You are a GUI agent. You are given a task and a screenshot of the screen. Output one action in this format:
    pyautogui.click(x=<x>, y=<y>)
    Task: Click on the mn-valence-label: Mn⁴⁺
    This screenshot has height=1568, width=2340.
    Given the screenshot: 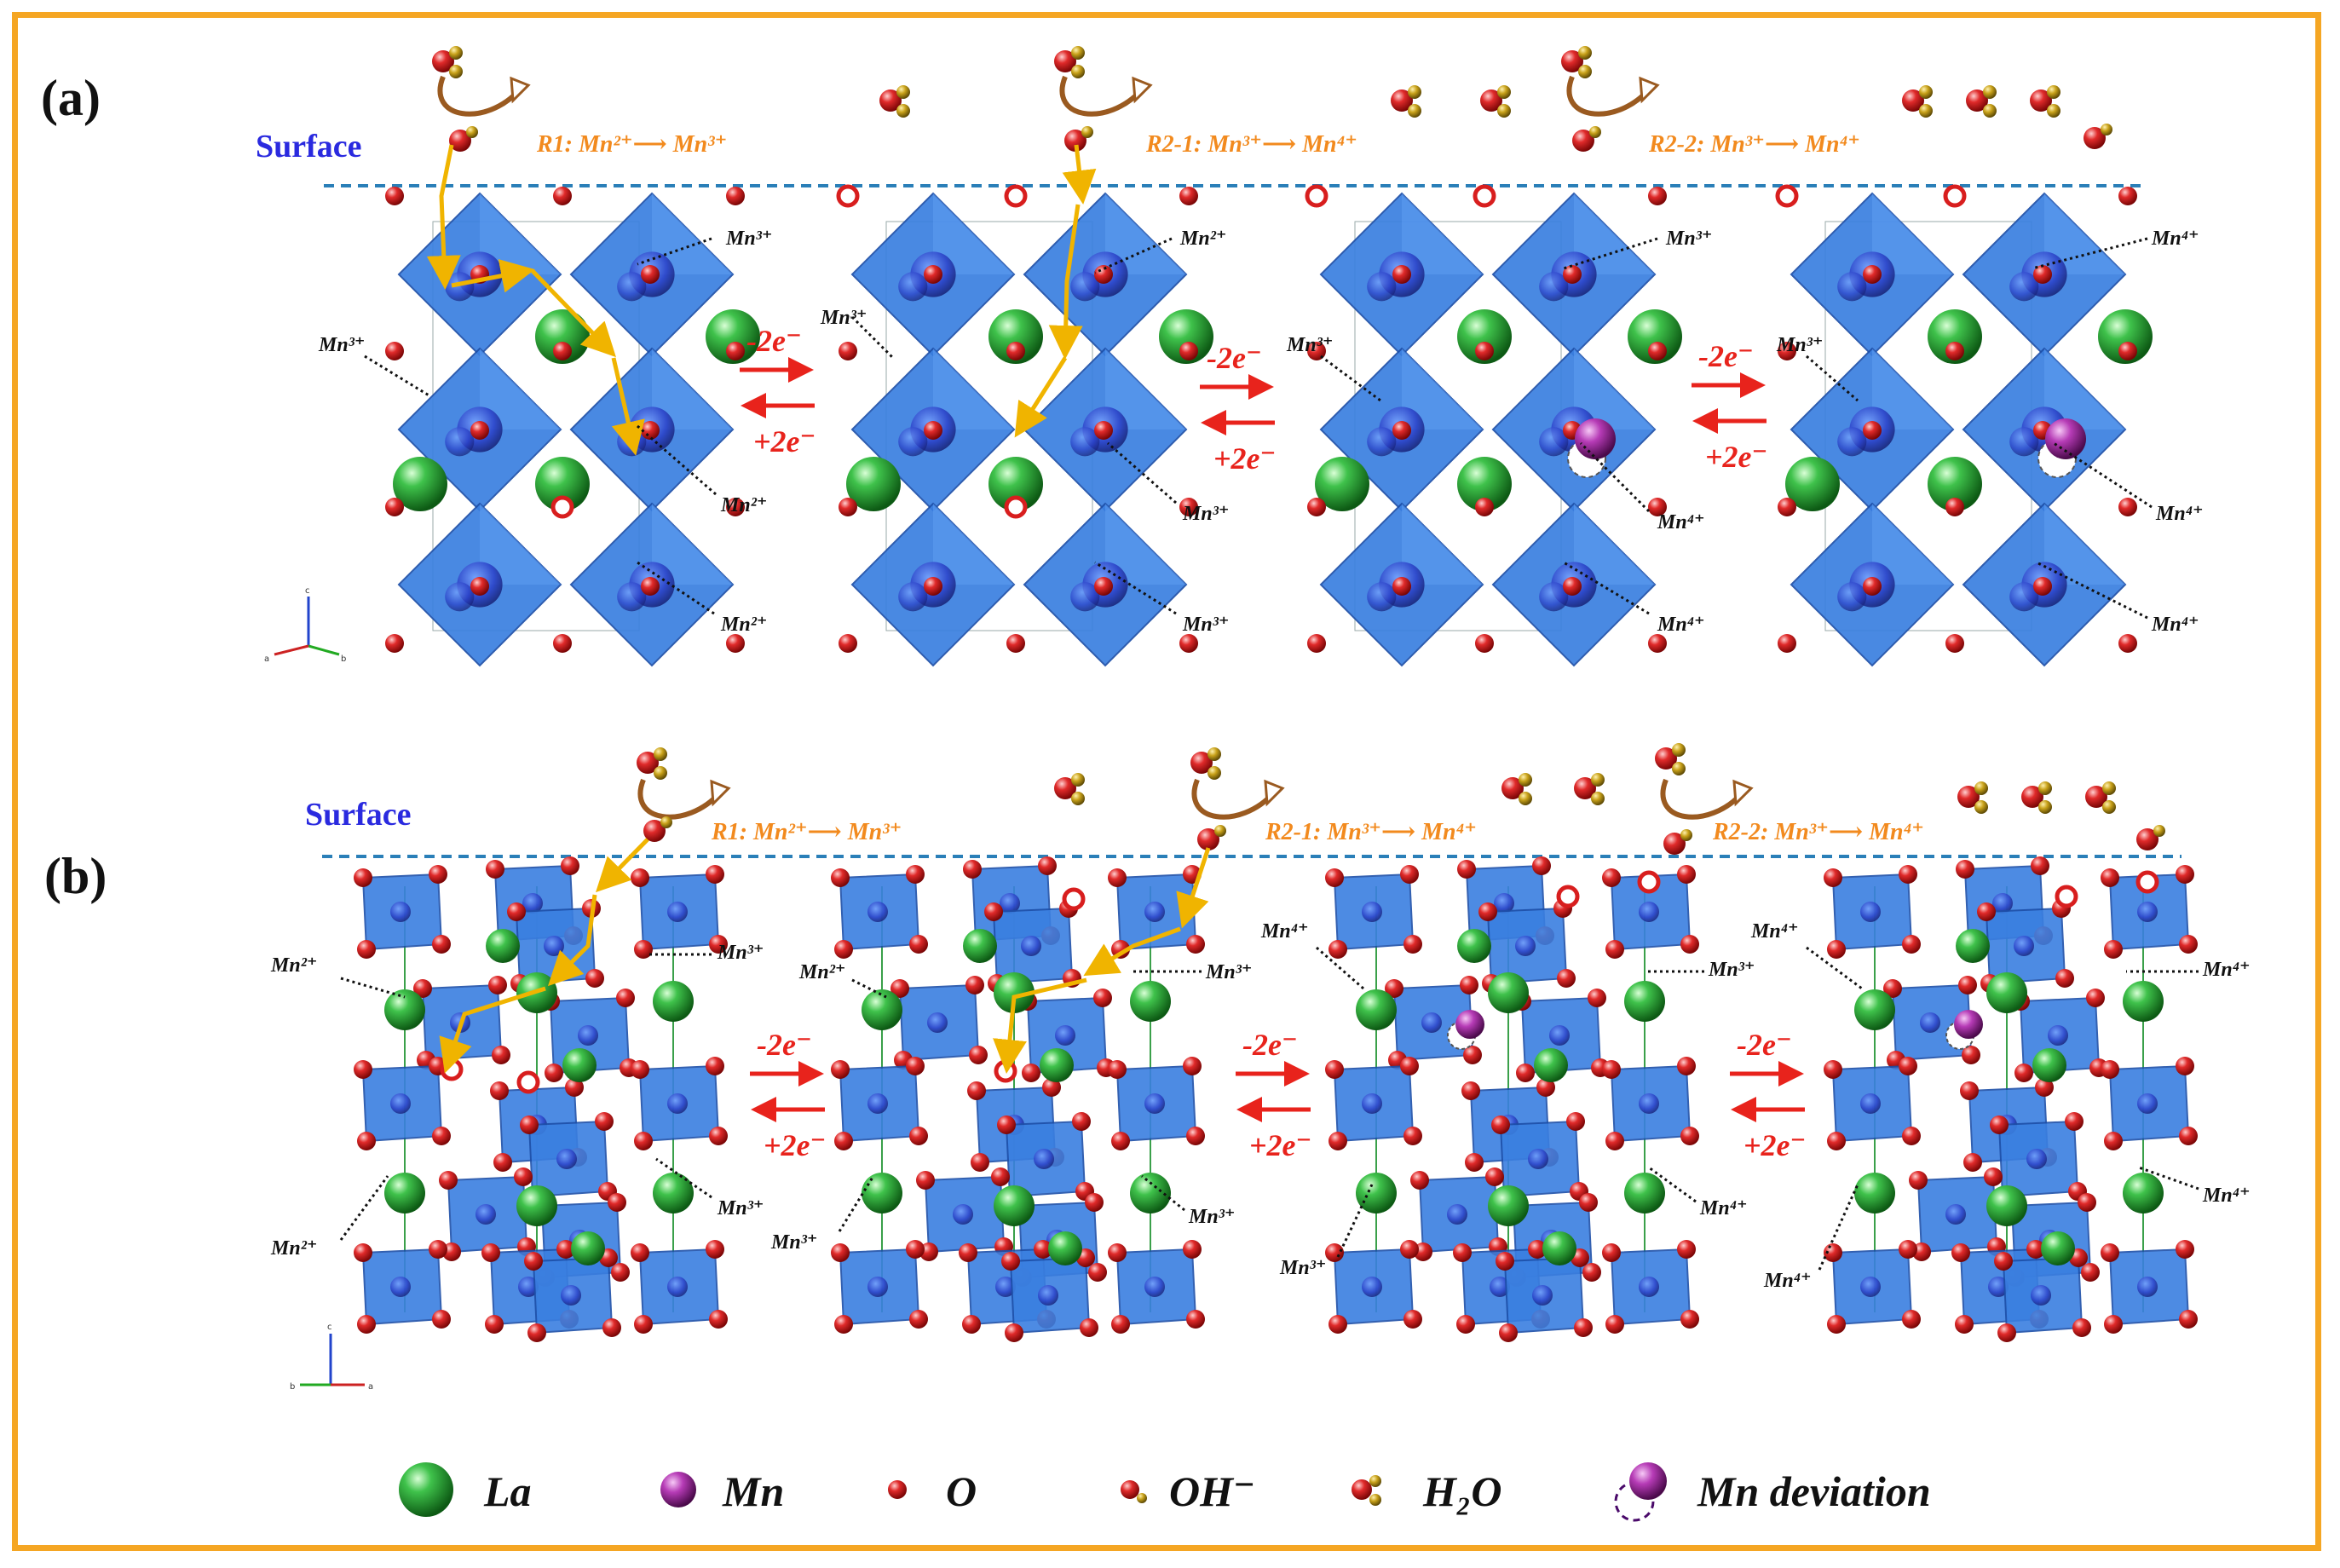 What is the action you would take?
    pyautogui.click(x=2226, y=970)
    